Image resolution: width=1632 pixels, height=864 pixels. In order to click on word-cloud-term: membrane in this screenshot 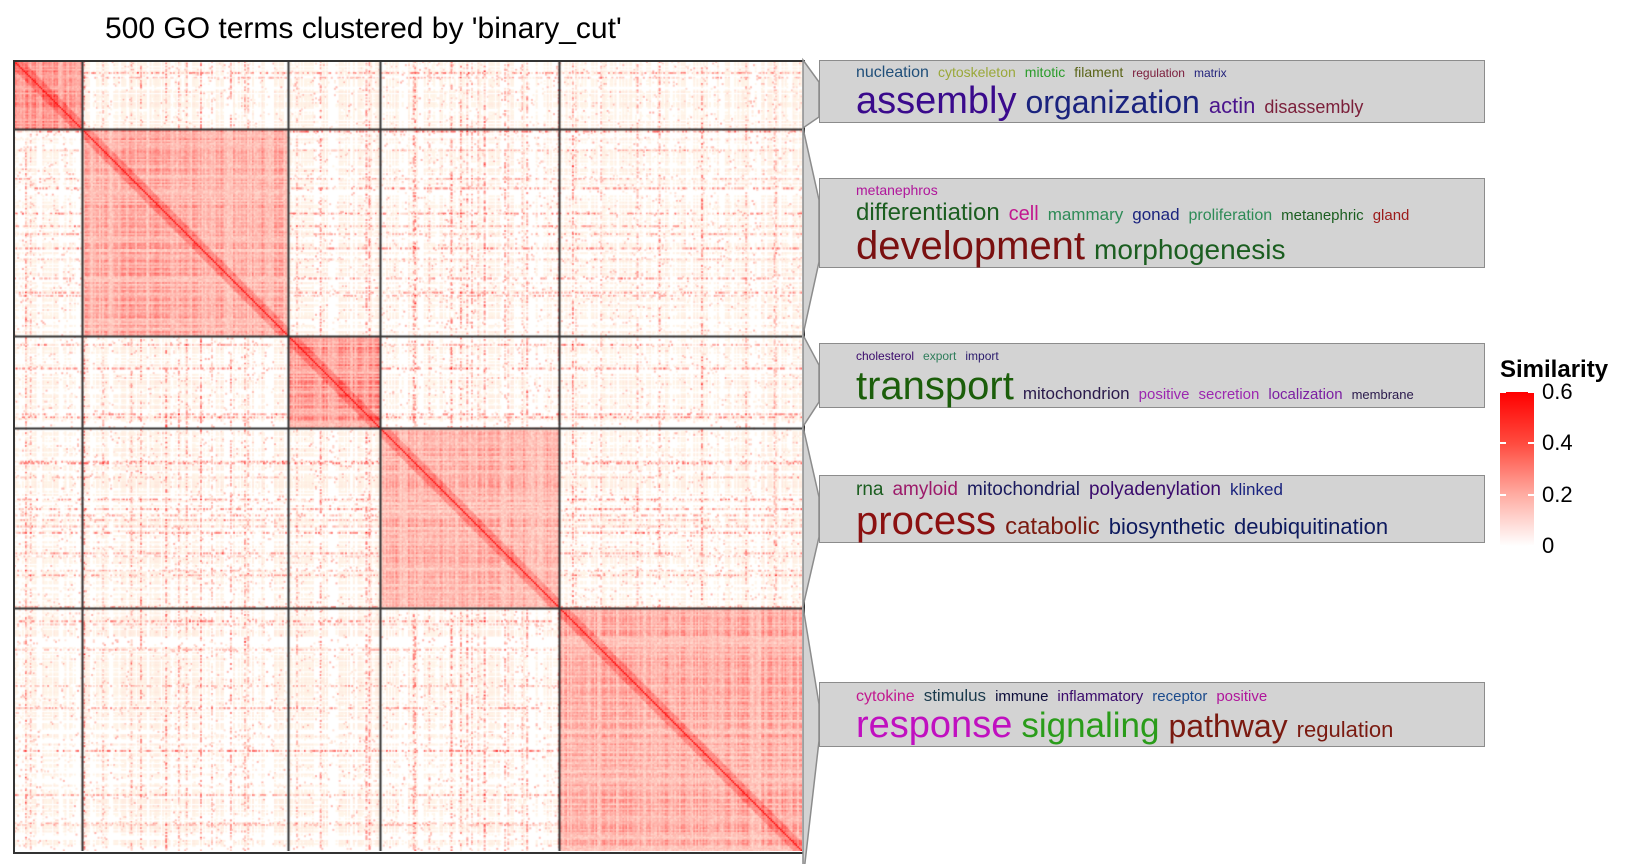, I will do `click(1382, 394)`.